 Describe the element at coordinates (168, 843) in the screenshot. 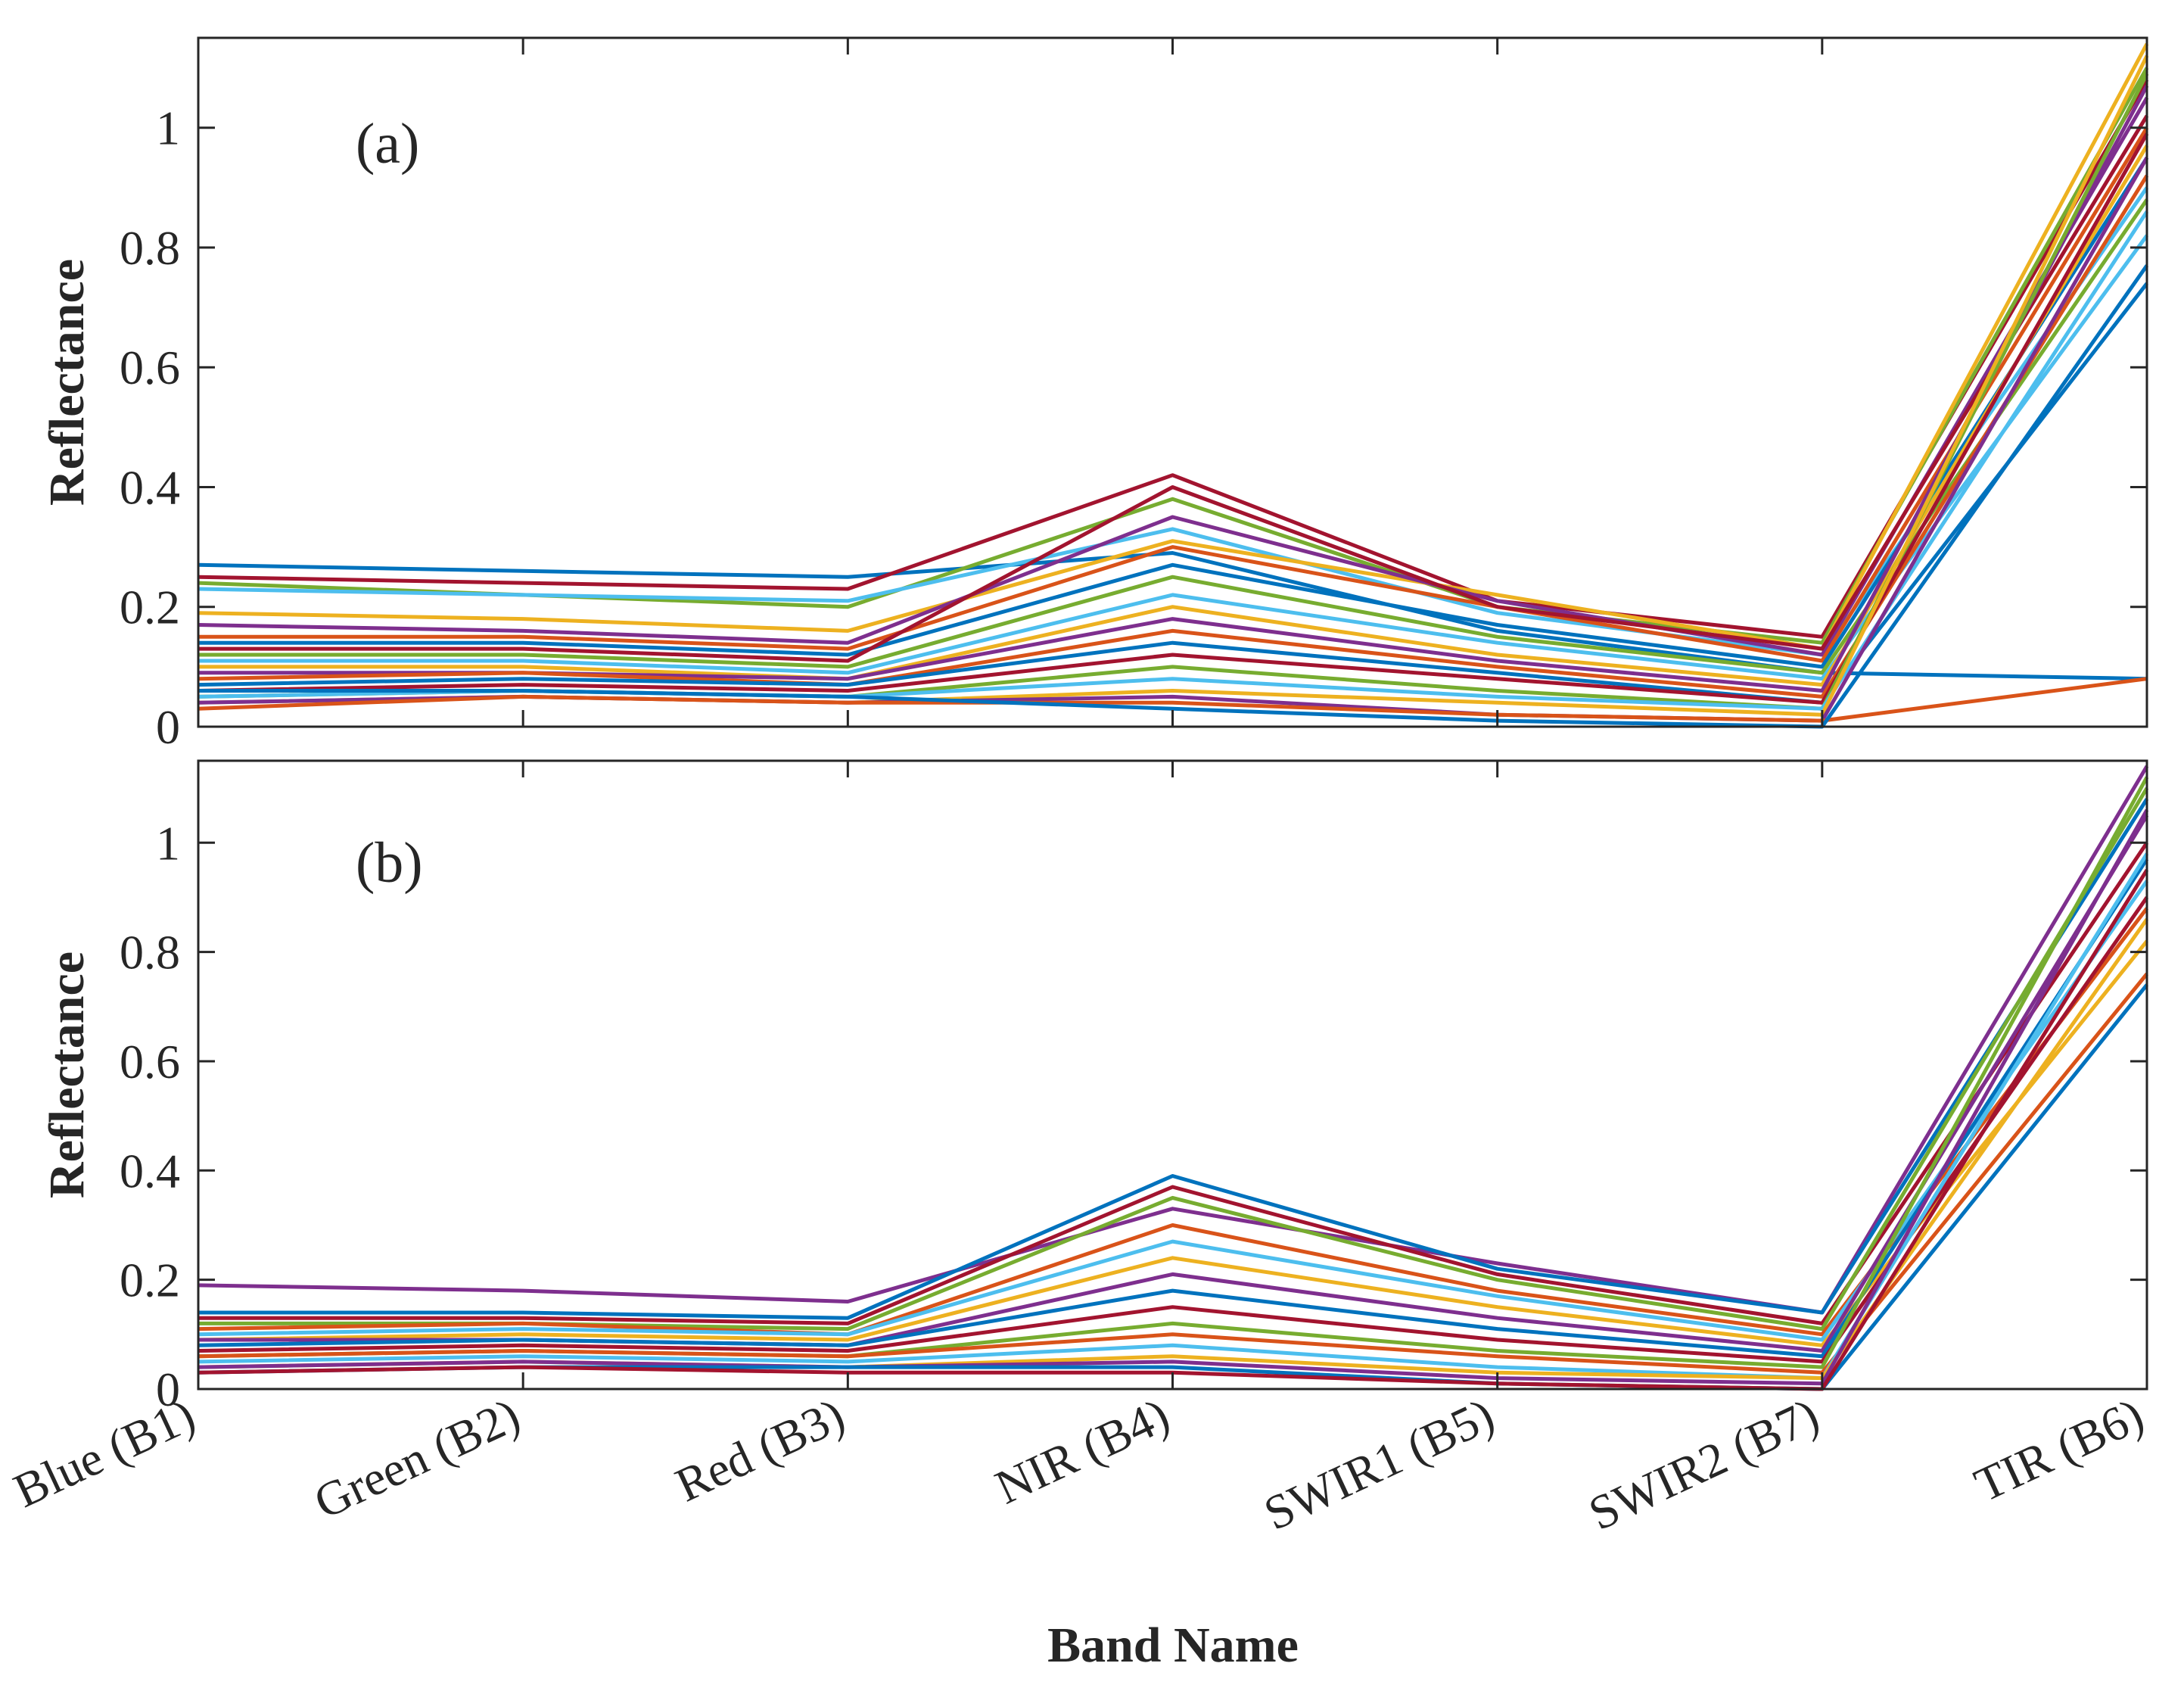

I see `panel-b-y-tick-label: 1` at that location.